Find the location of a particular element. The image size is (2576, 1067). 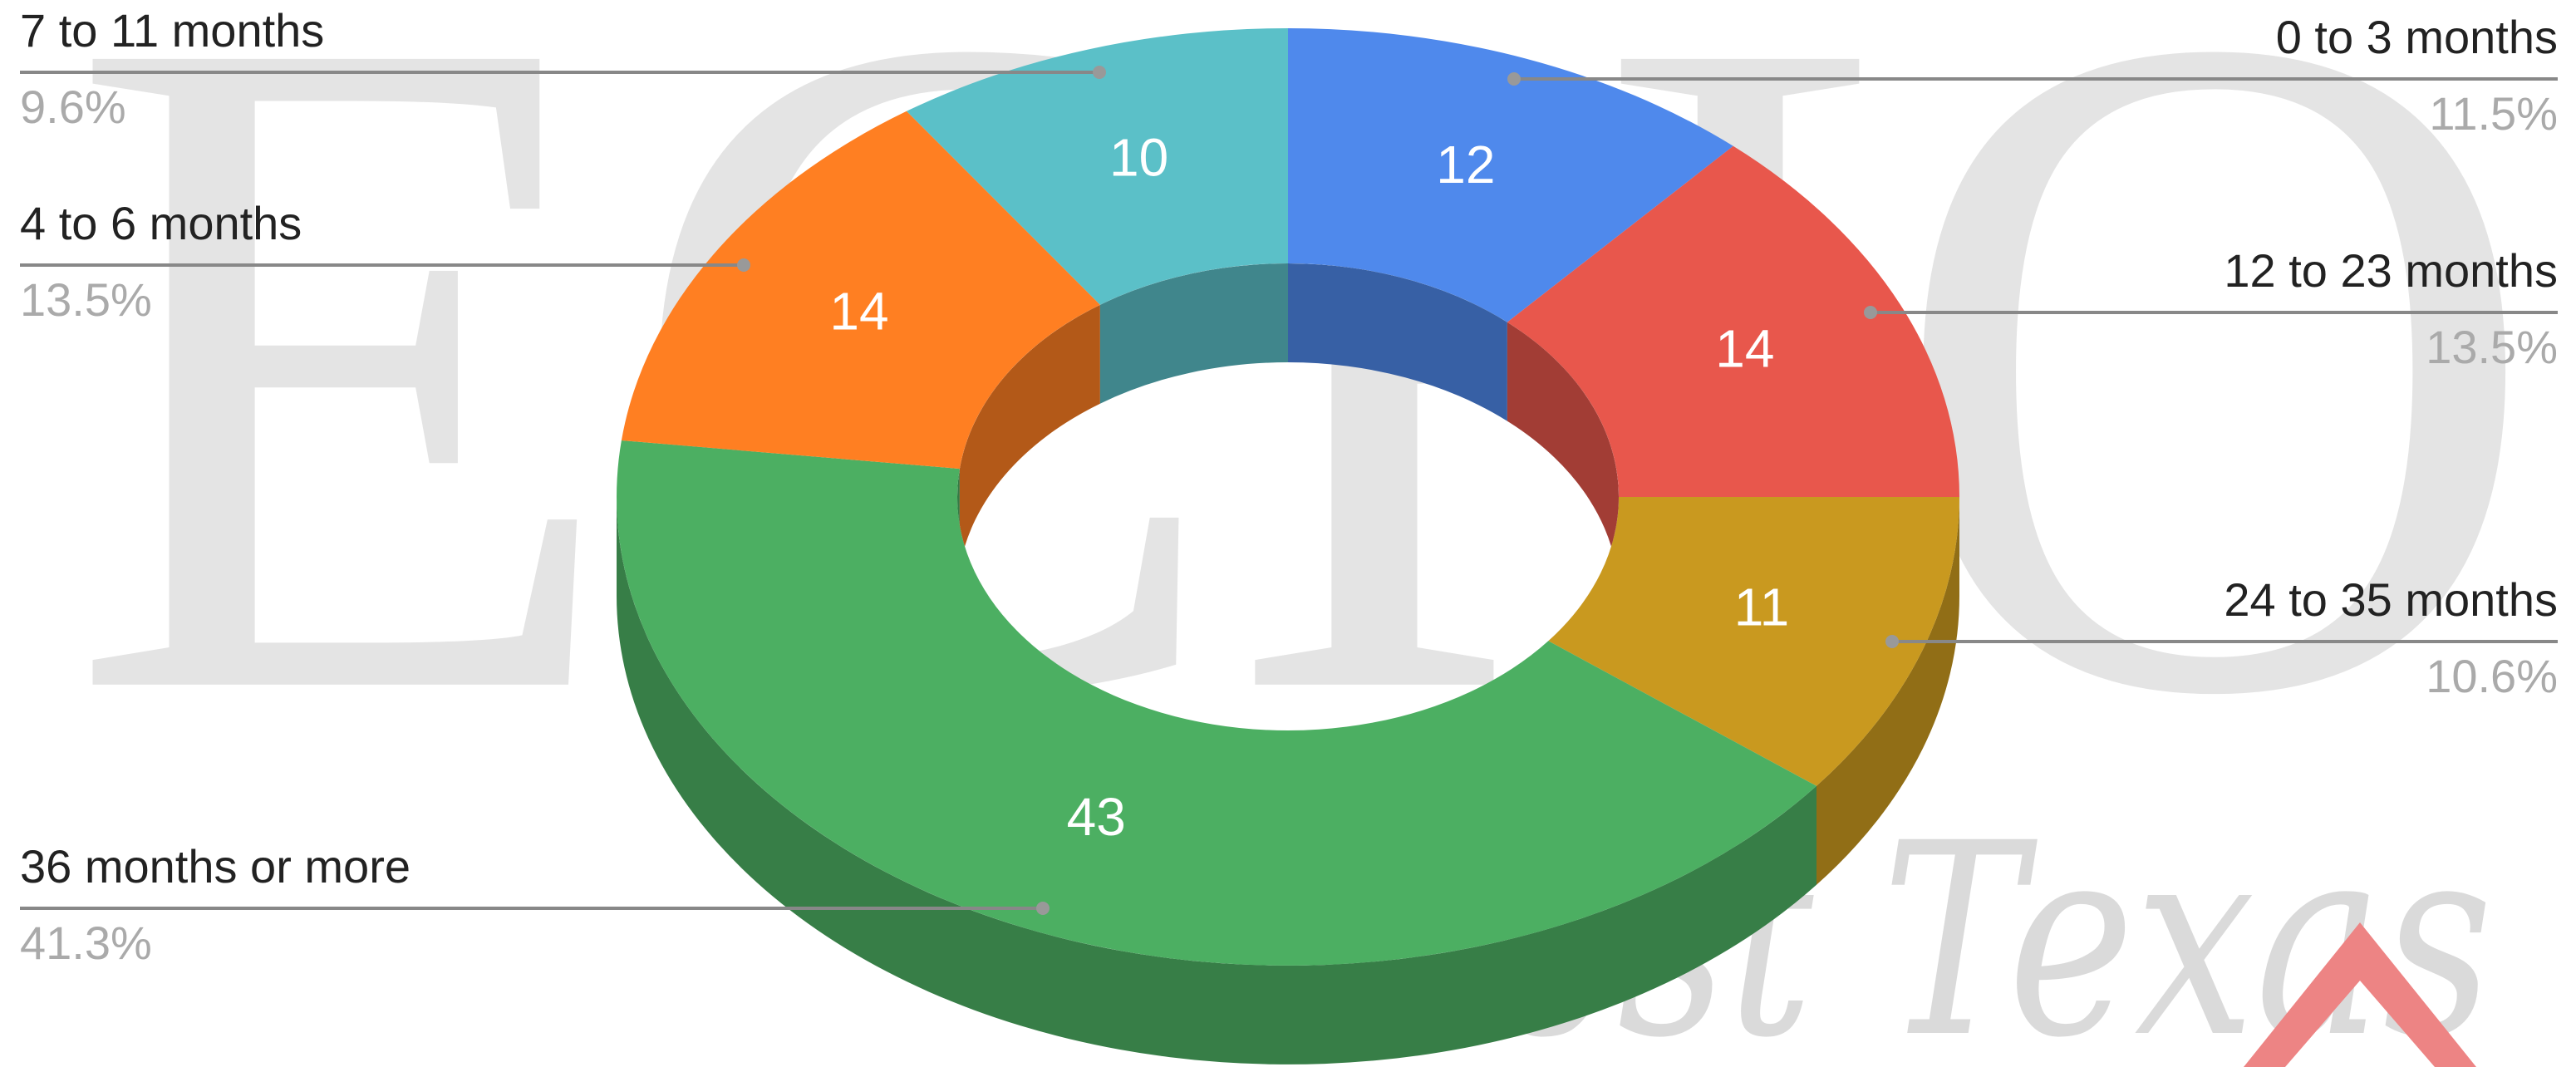

logo is located at coordinates (2360, 994).